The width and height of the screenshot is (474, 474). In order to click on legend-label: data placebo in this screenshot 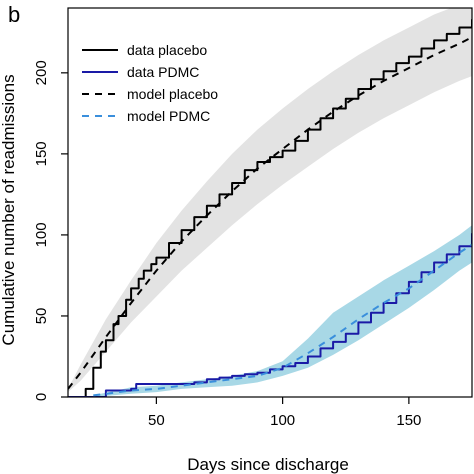, I will do `click(167, 50)`.